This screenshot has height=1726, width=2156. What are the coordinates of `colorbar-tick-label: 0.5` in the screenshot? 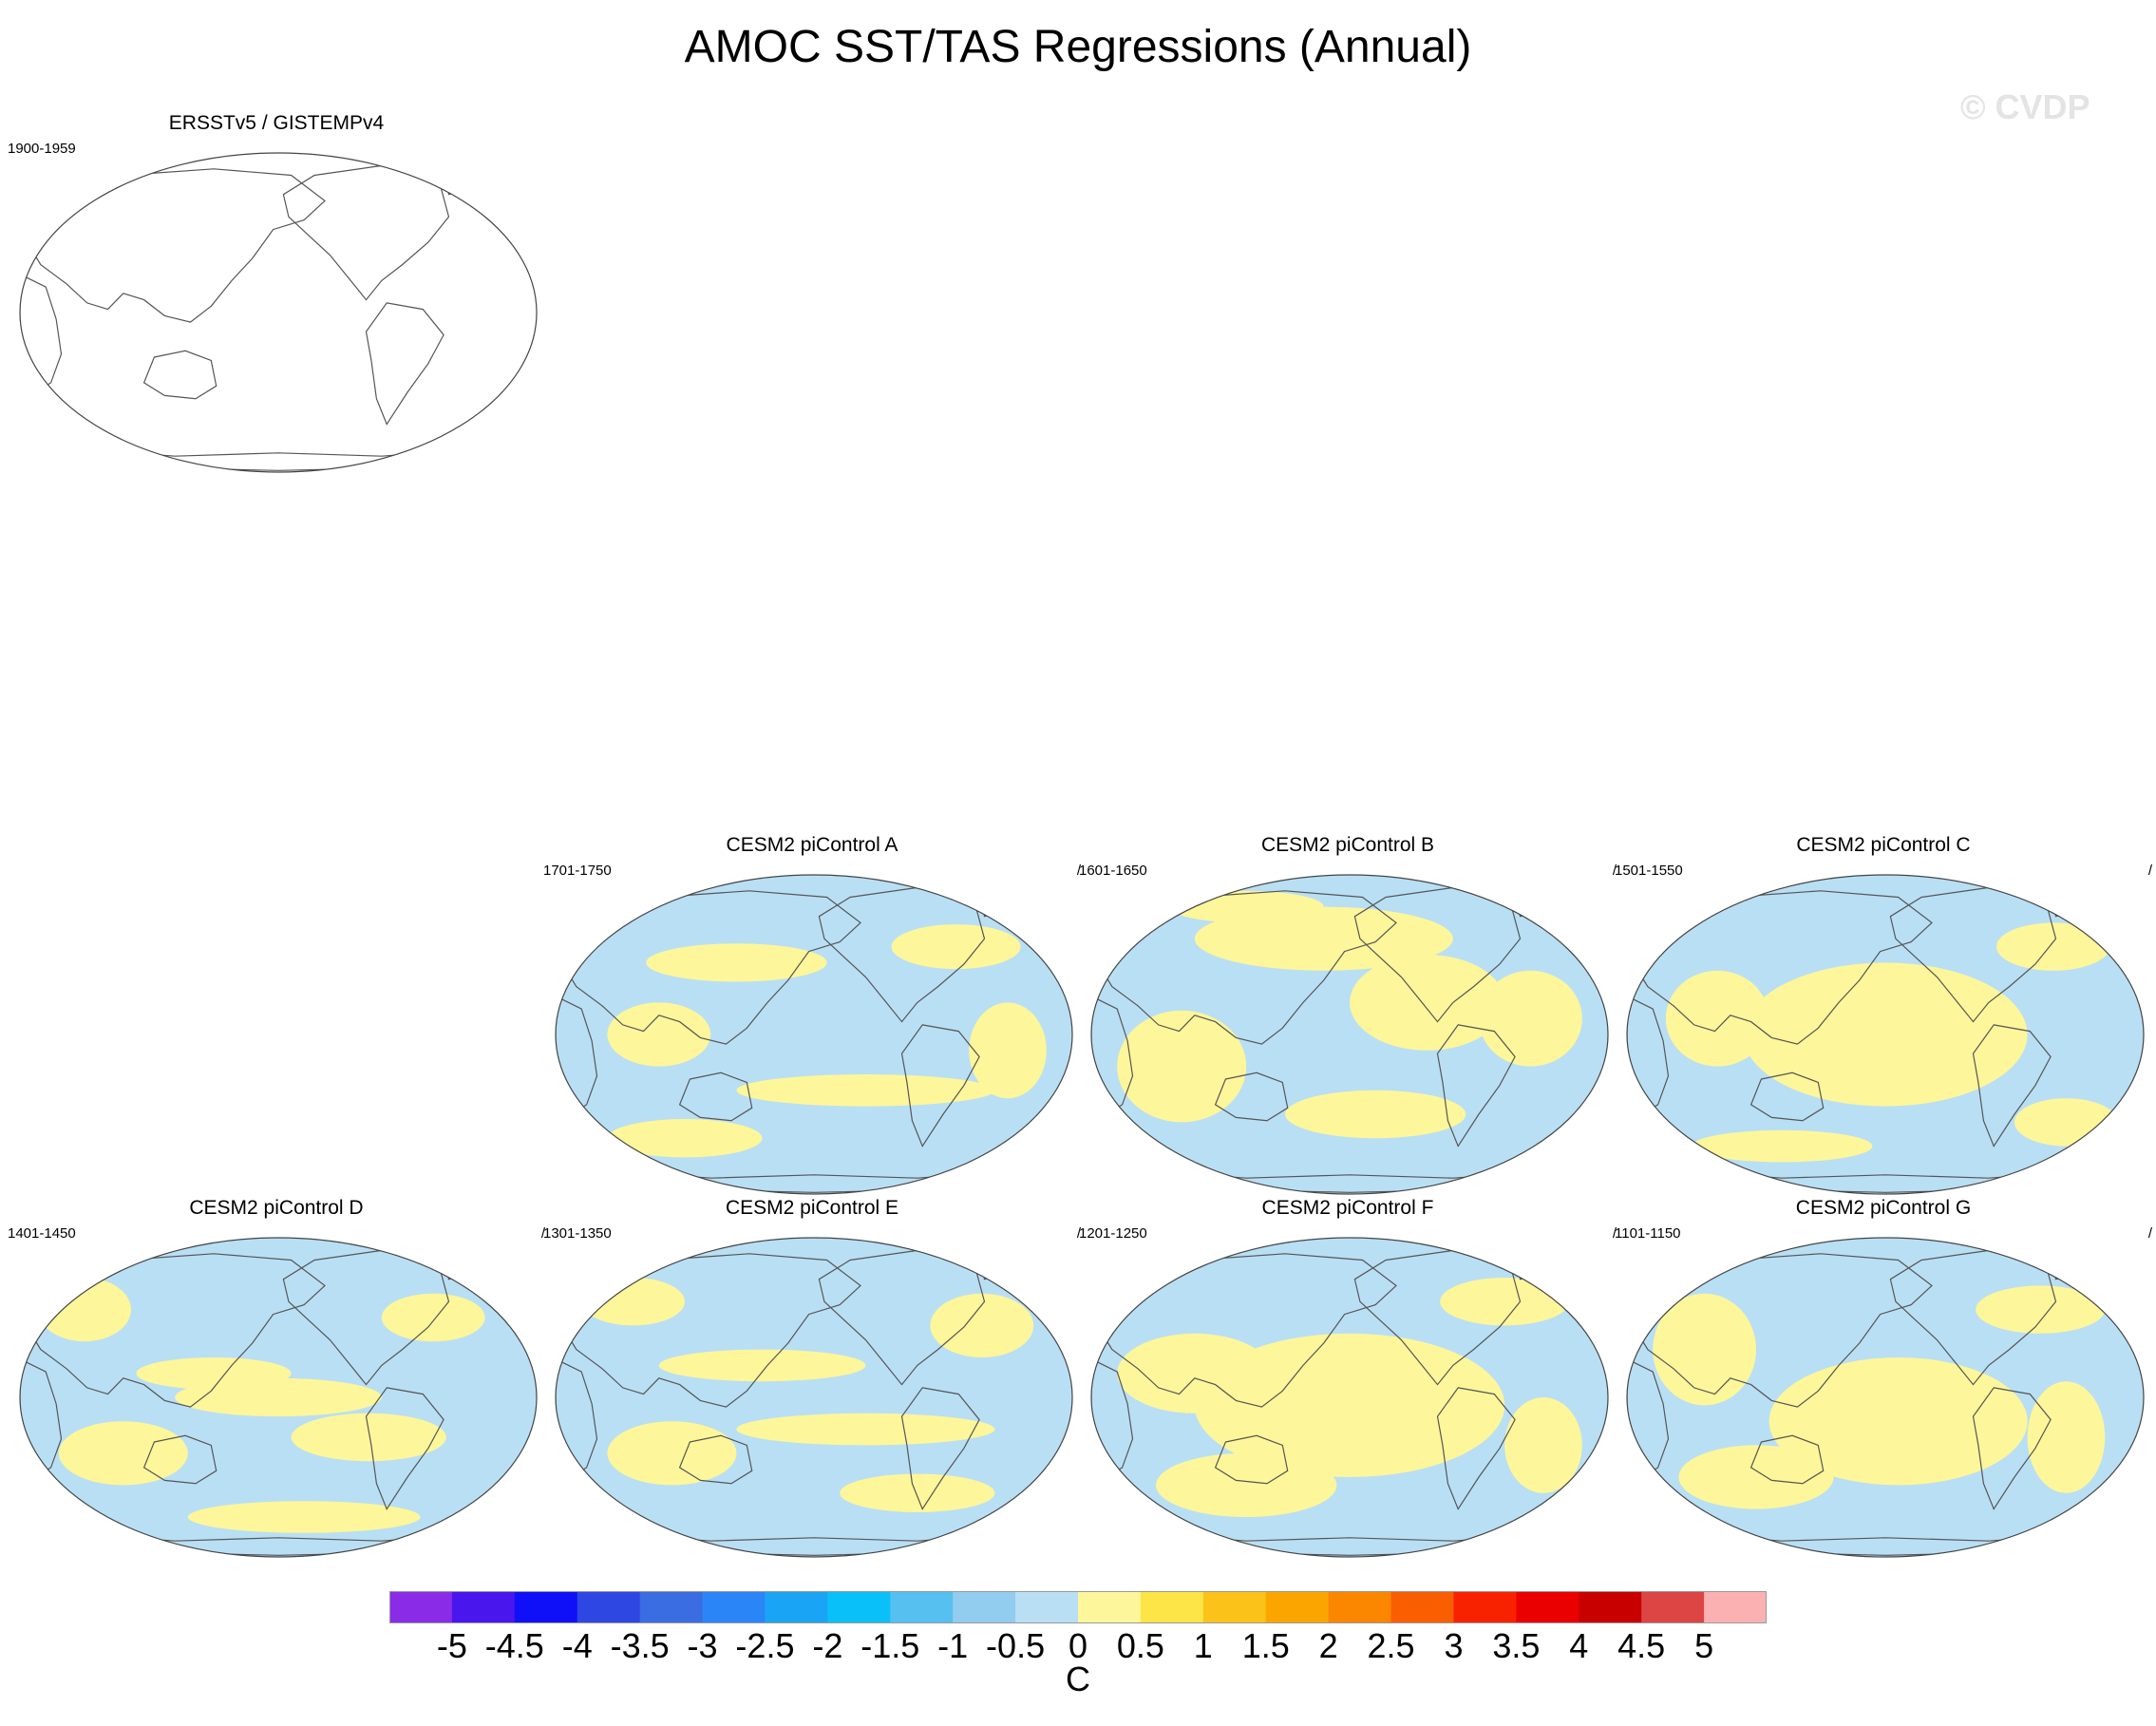 It's located at (1140, 1645).